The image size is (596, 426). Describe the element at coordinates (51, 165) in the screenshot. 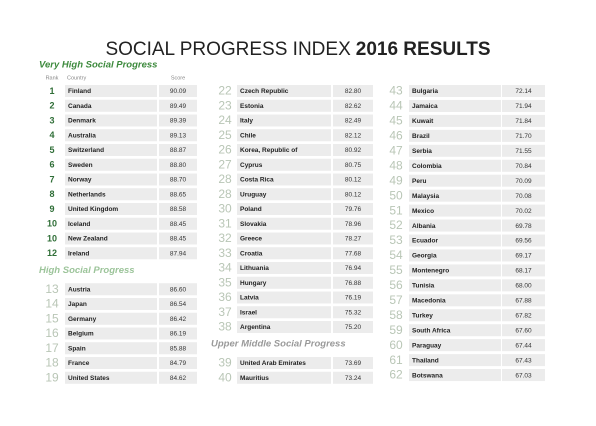

I see `rank: 6` at that location.